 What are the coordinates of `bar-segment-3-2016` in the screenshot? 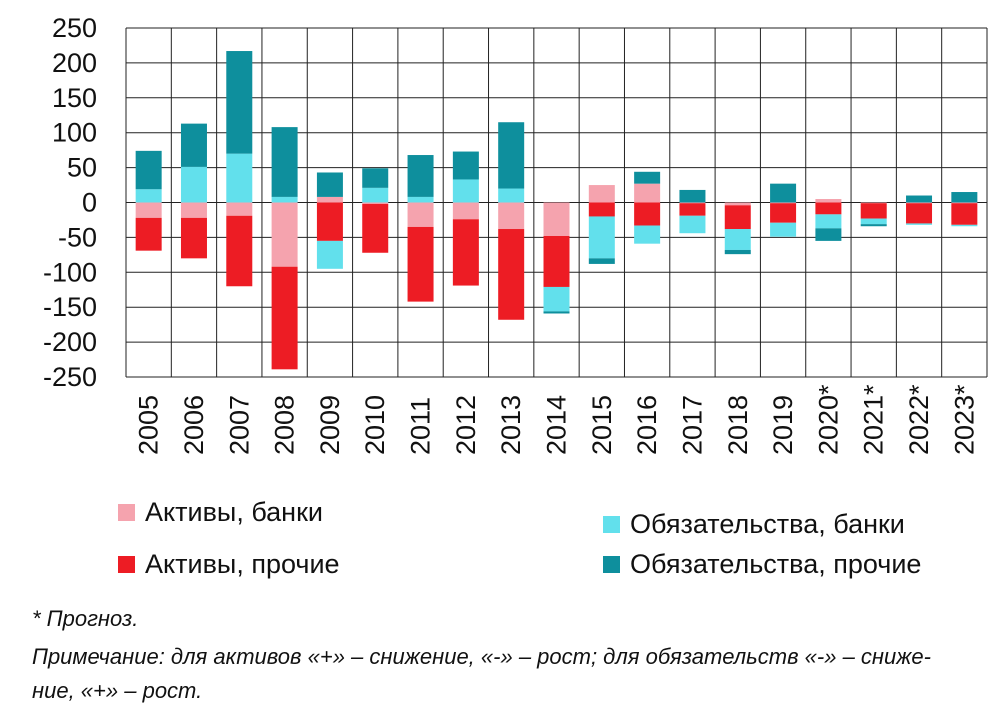 It's located at (647, 234).